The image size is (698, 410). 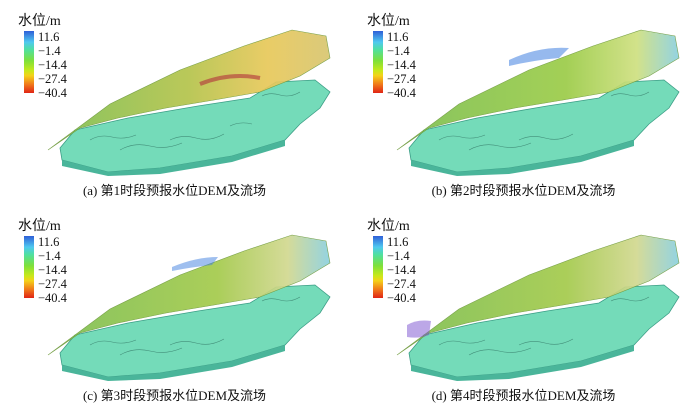 What do you see at coordinates (523, 395) in the screenshot?
I see `panel-caption: (d) 第4时段预报水位DEM及流场` at bounding box center [523, 395].